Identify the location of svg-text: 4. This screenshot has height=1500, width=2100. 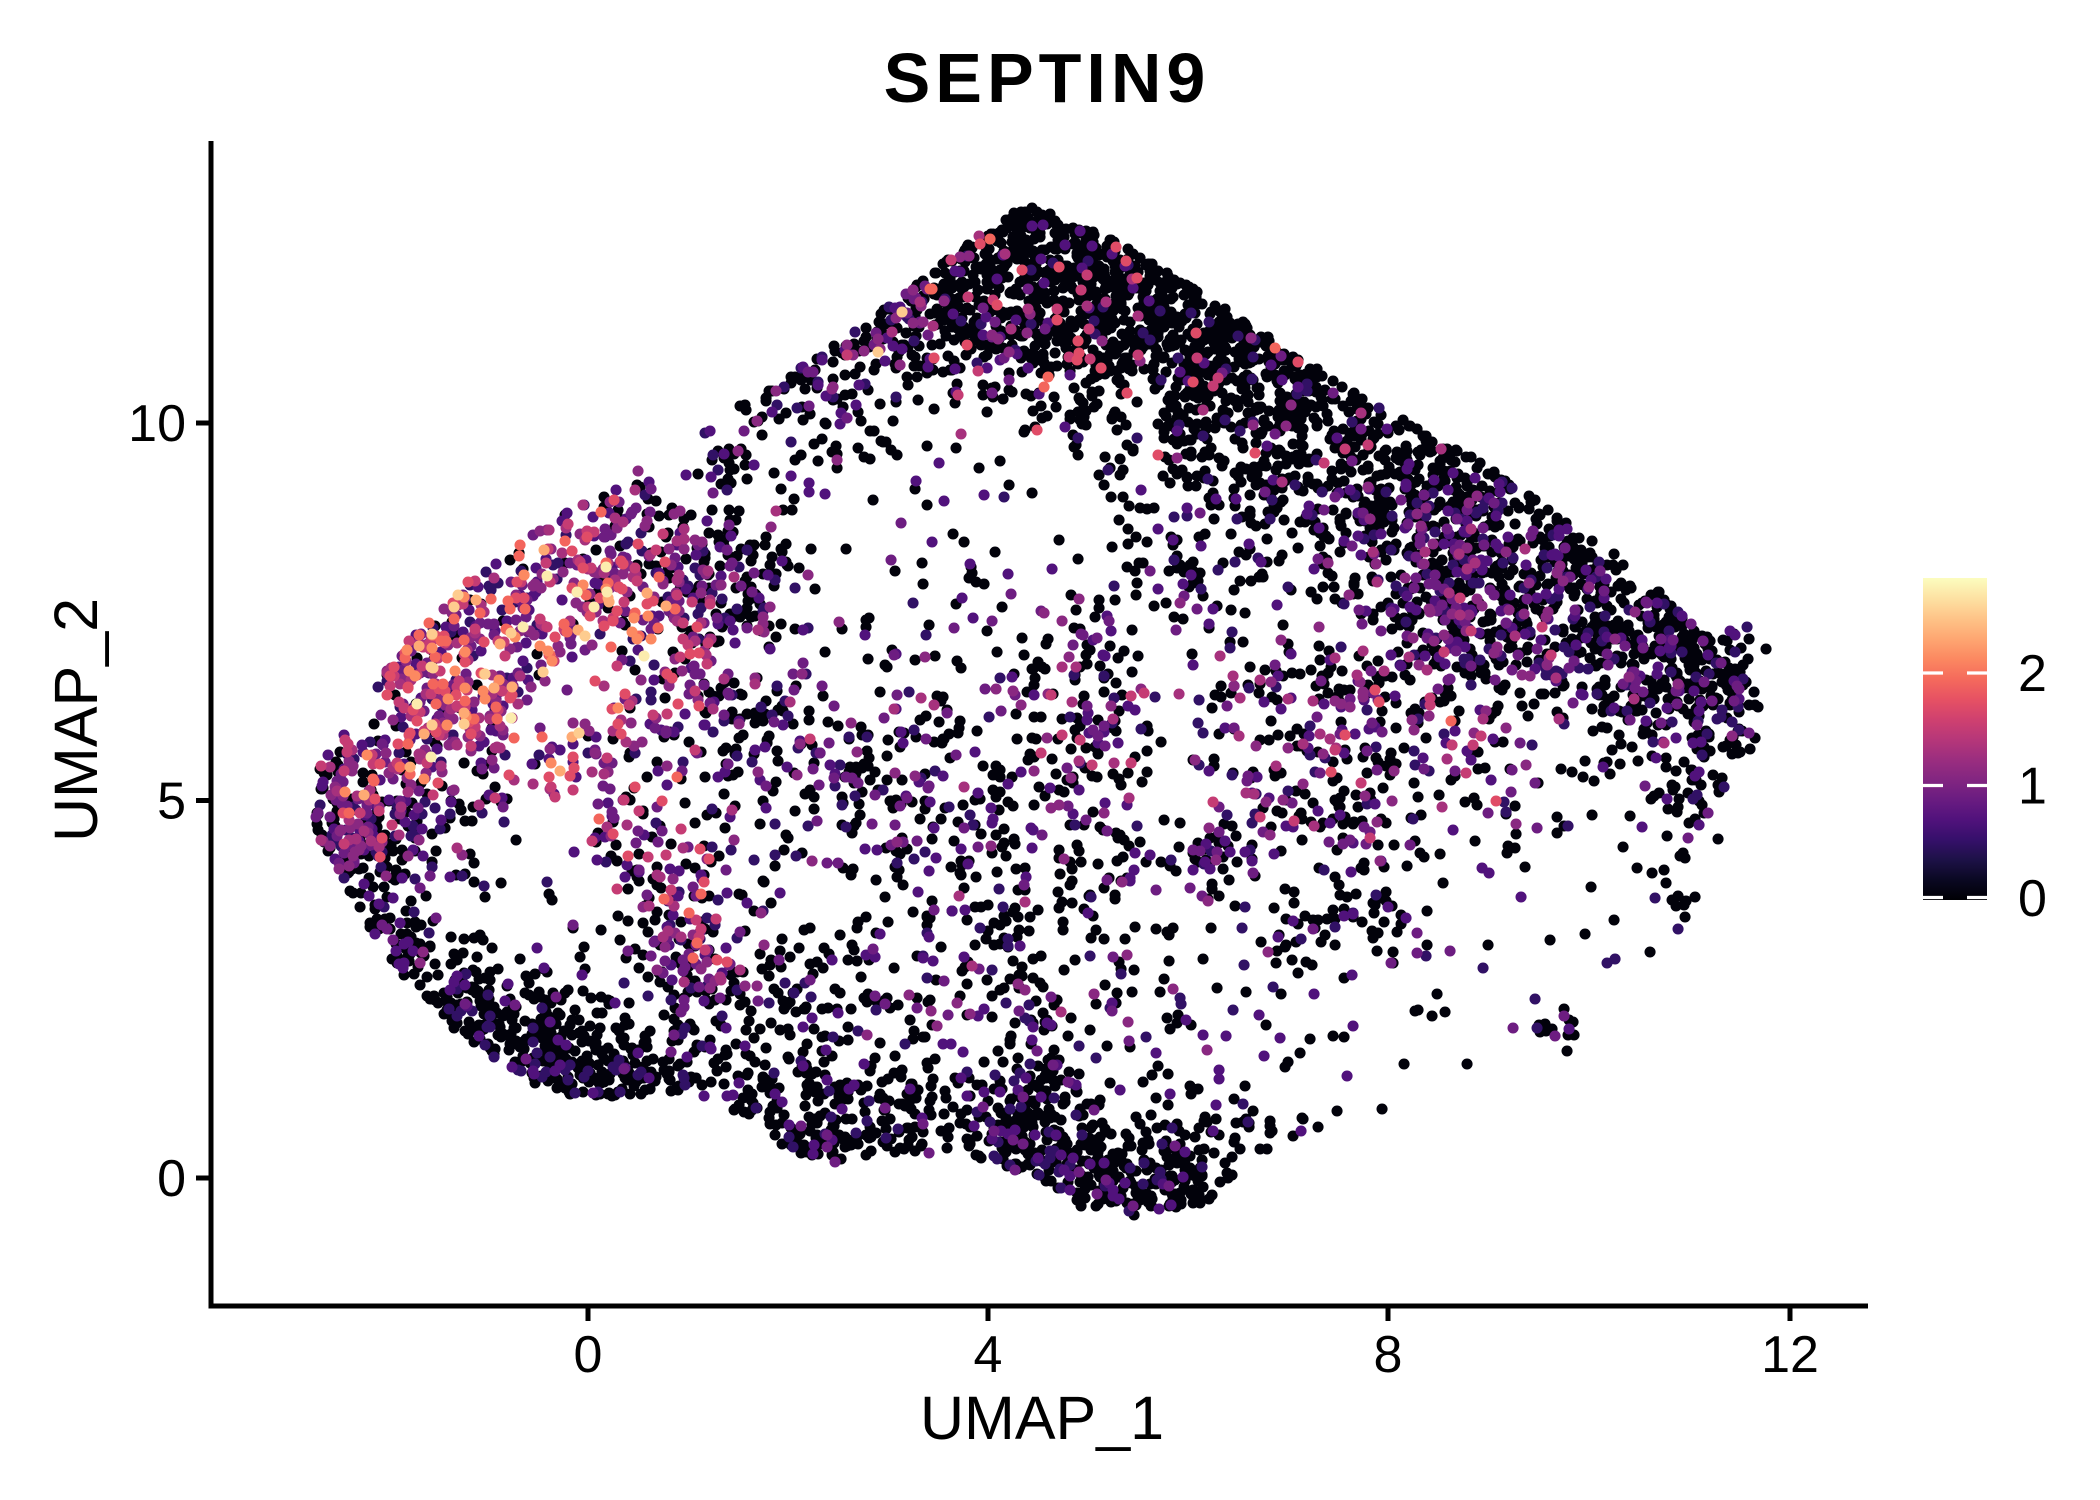
(988, 1355).